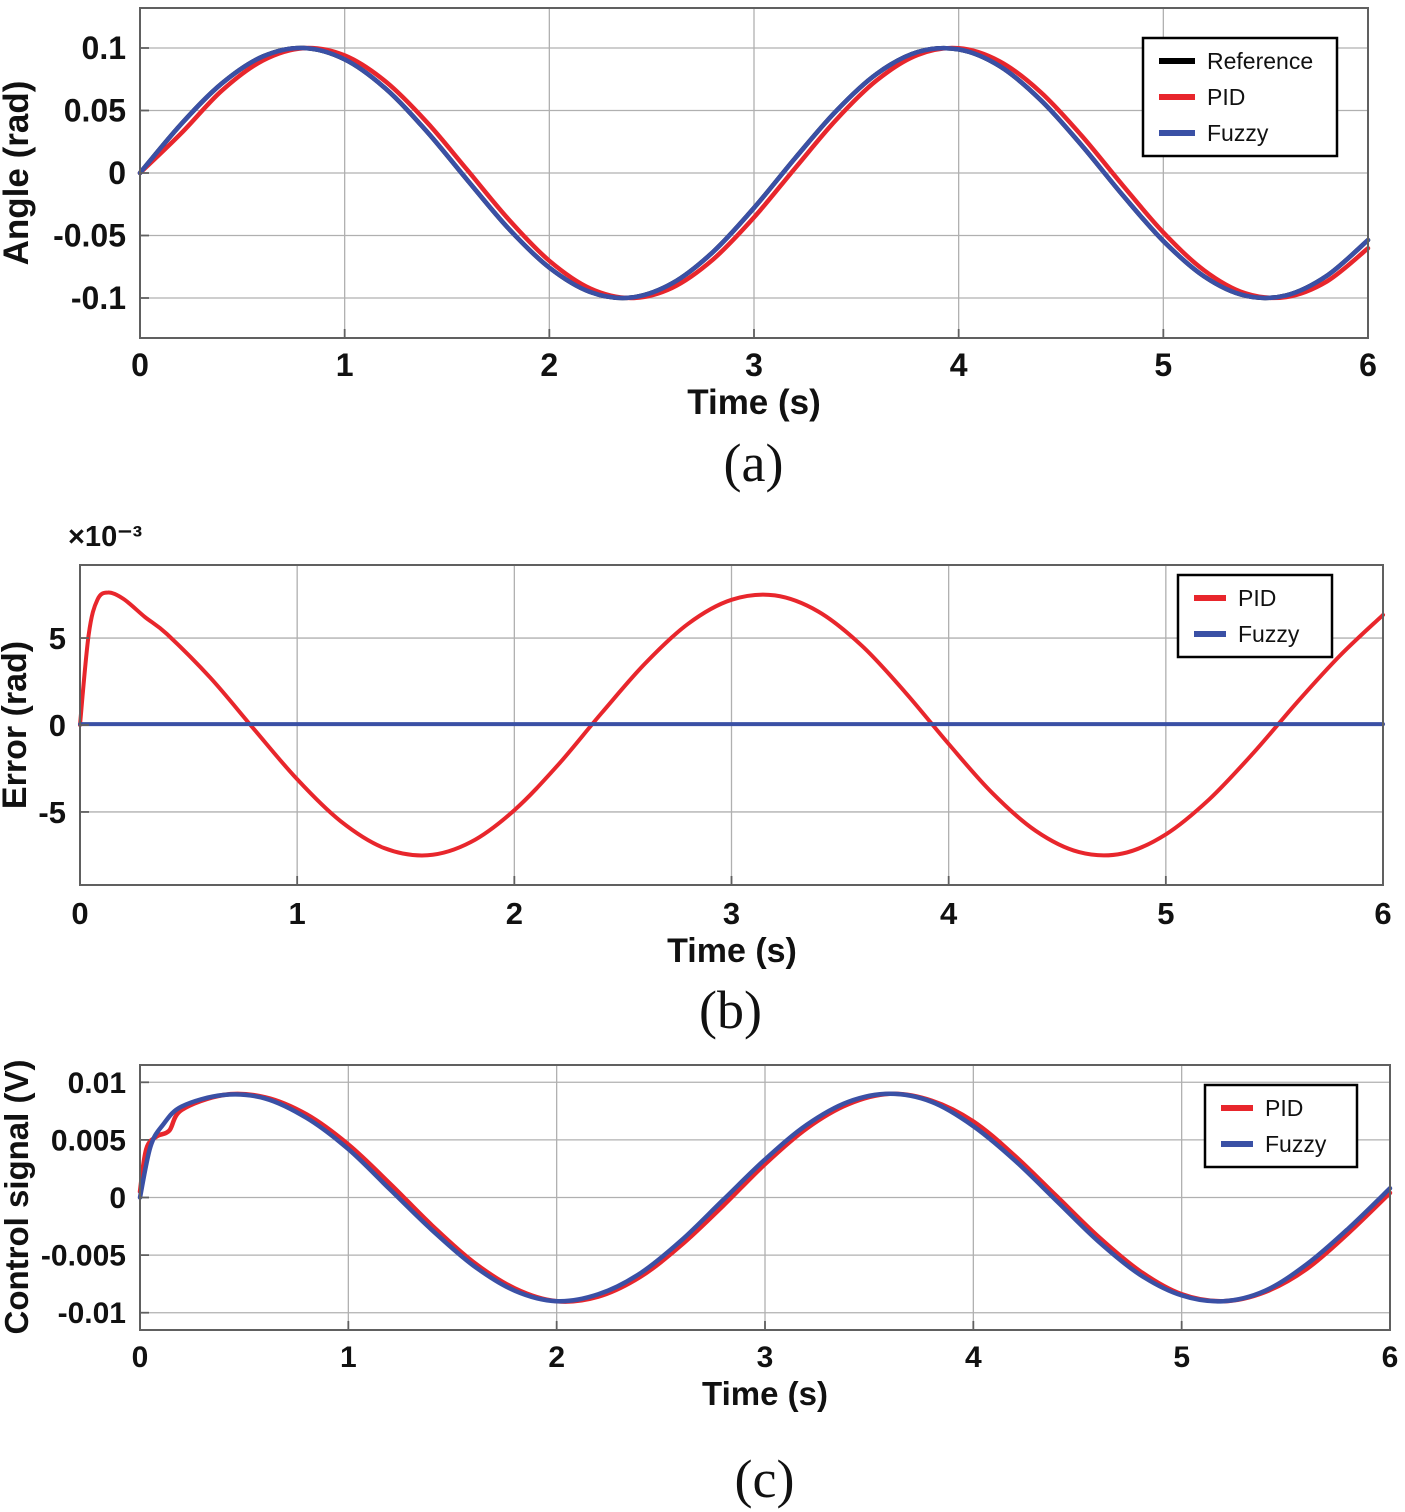 The image size is (1405, 1512). What do you see at coordinates (764, 1478) in the screenshot?
I see `chart-c-caption-text: (c)` at bounding box center [764, 1478].